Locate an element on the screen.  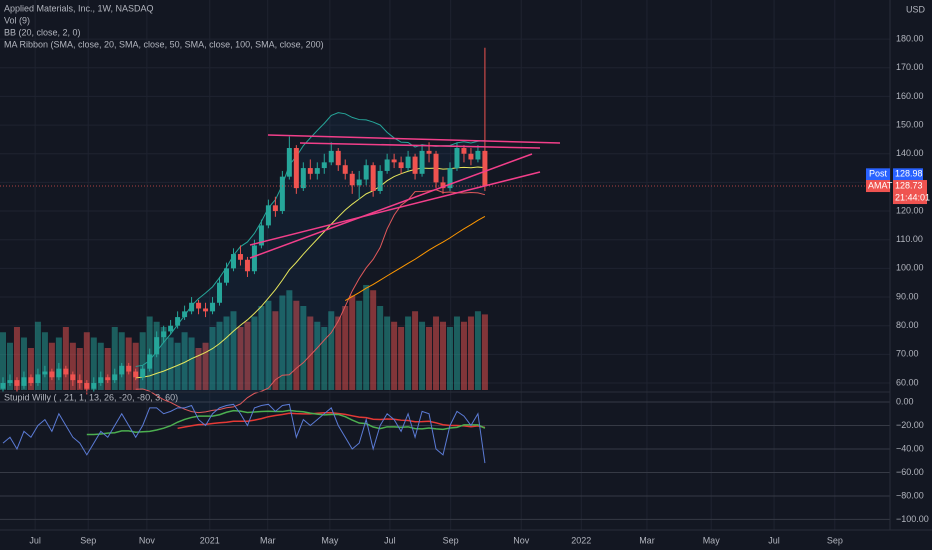
symbol-tag is located at coordinates (878, 186).